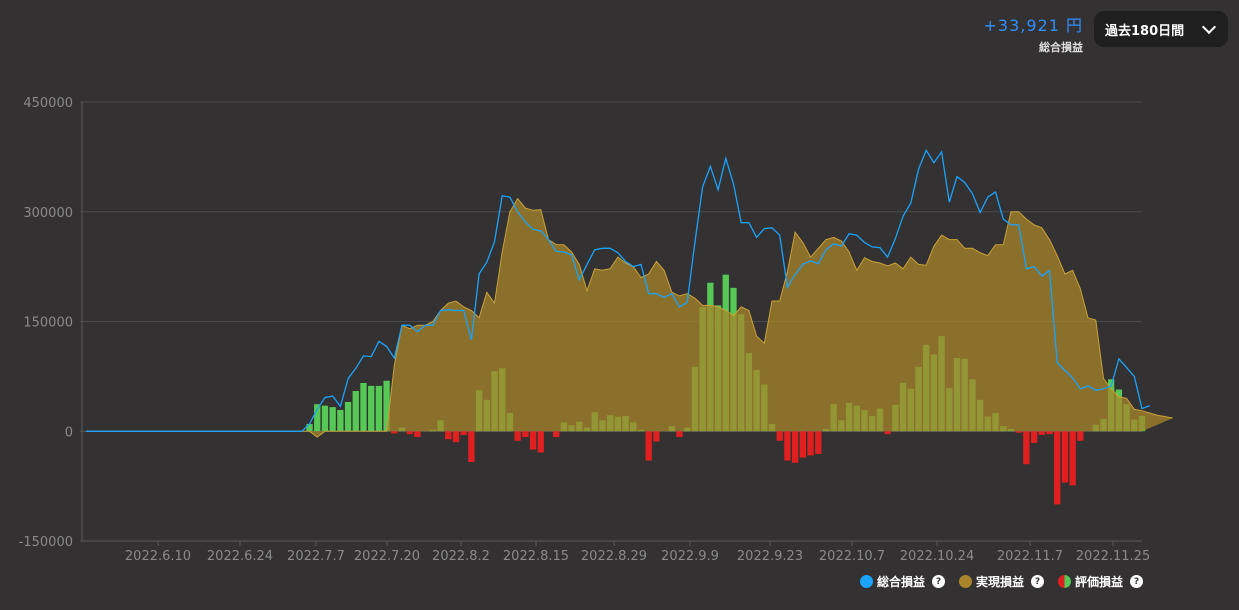  I want to click on x-tick-label: 2022.8.2, so click(461, 556).